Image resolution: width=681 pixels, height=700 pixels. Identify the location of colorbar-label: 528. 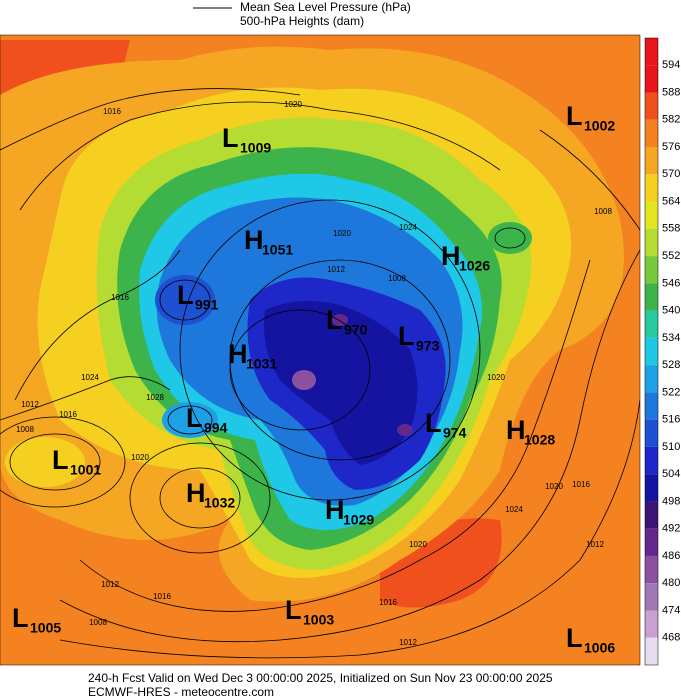
(671, 365).